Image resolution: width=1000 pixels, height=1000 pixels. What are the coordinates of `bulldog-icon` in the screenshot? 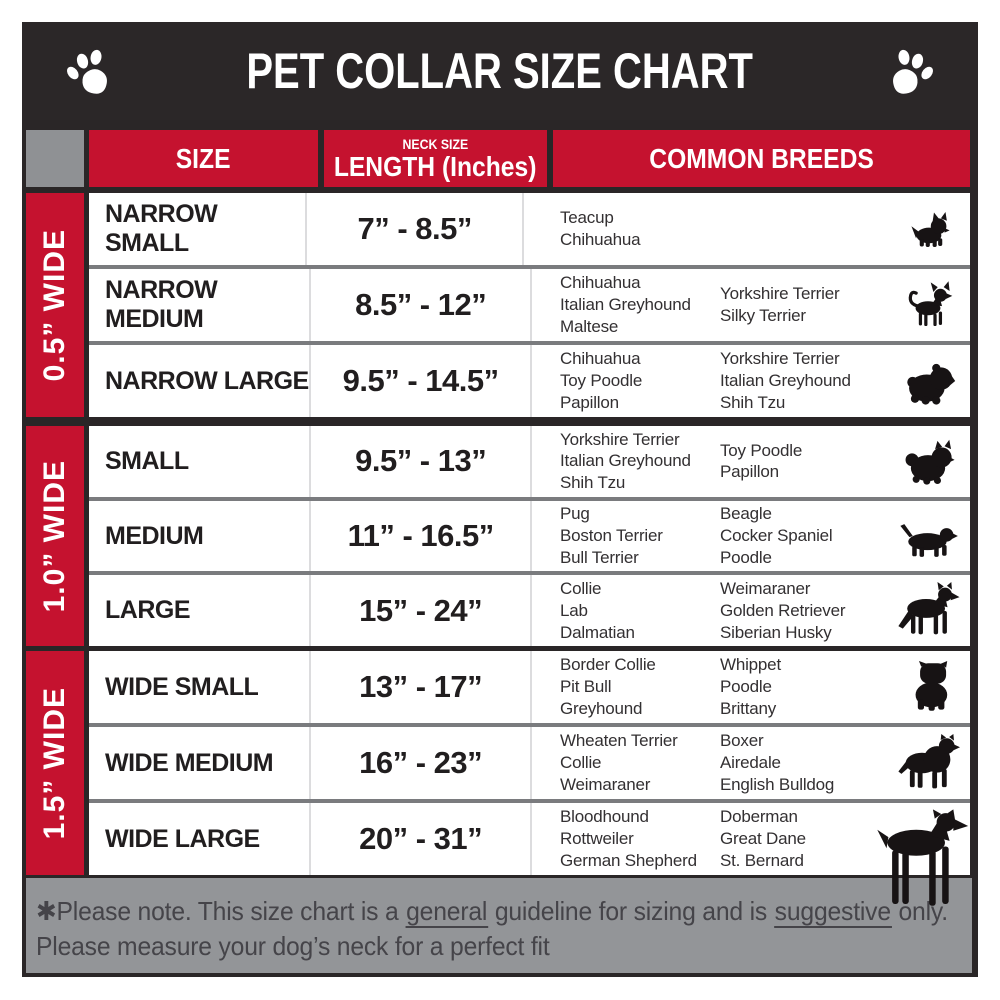 It's located at (928, 687).